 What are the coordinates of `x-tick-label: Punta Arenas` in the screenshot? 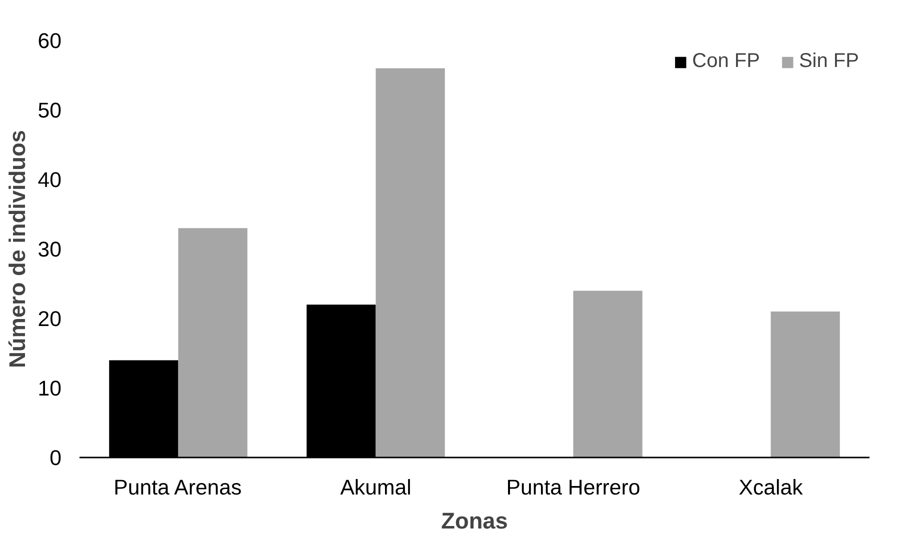 It's located at (178, 488).